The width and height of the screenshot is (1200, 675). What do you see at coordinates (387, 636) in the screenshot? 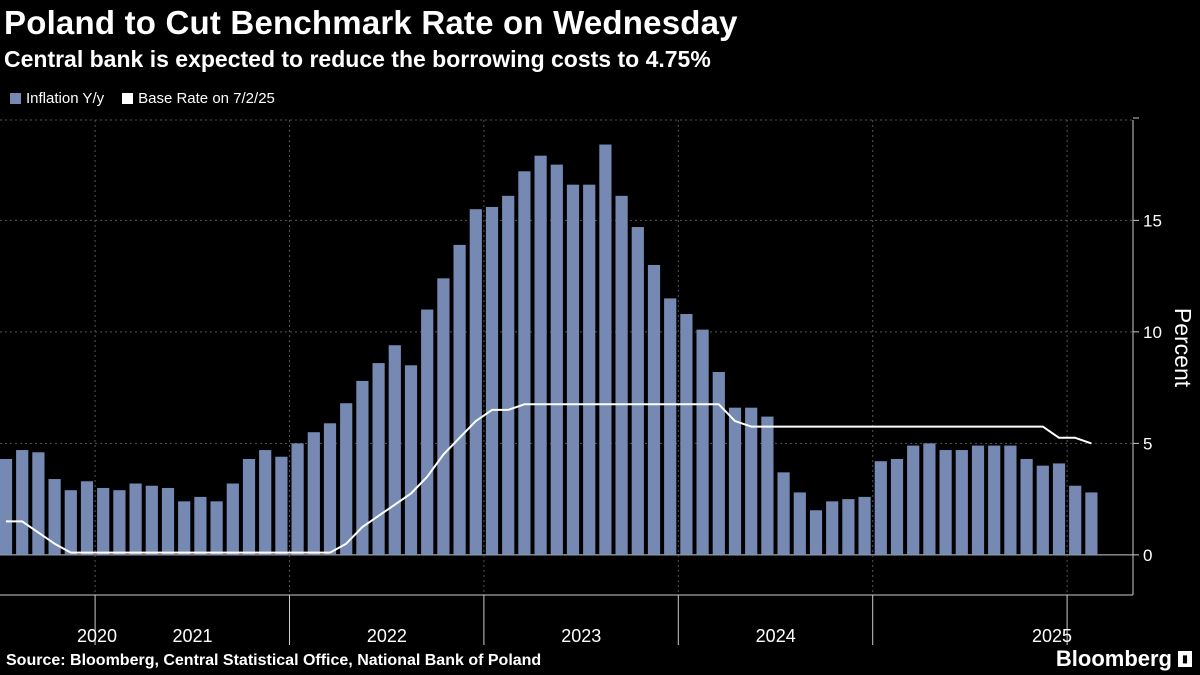
I see `year-label-2022: 2022` at bounding box center [387, 636].